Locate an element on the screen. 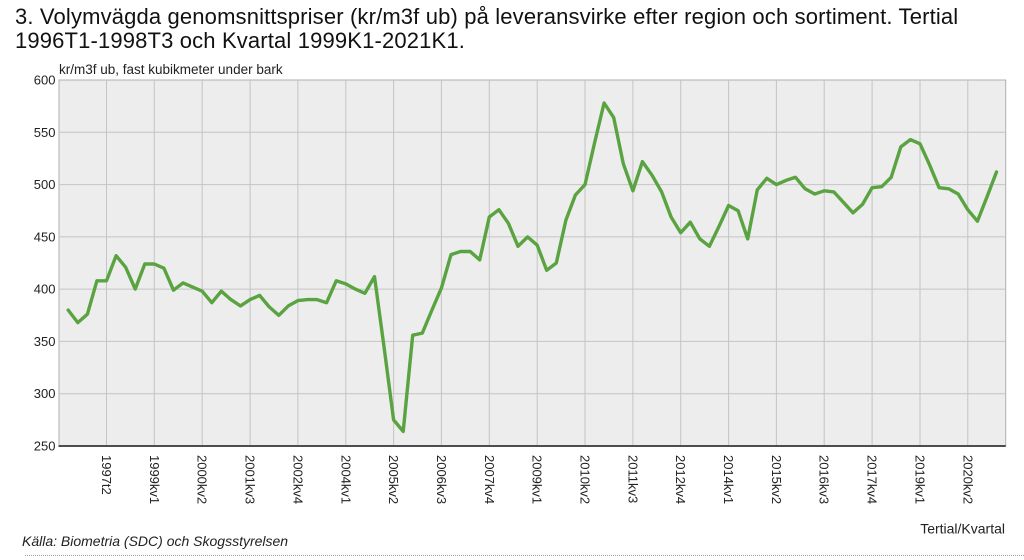 The width and height of the screenshot is (1024, 560). svg-text: 500 is located at coordinates (45, 184).